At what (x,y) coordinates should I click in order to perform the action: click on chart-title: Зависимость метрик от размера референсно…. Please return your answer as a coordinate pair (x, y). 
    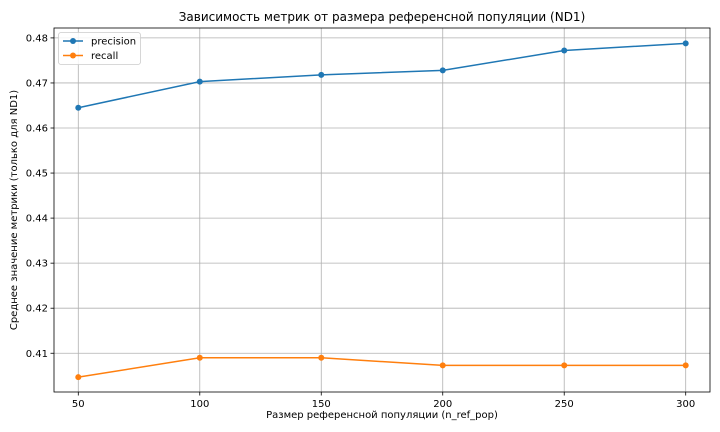
    Looking at the image, I should click on (382, 17).